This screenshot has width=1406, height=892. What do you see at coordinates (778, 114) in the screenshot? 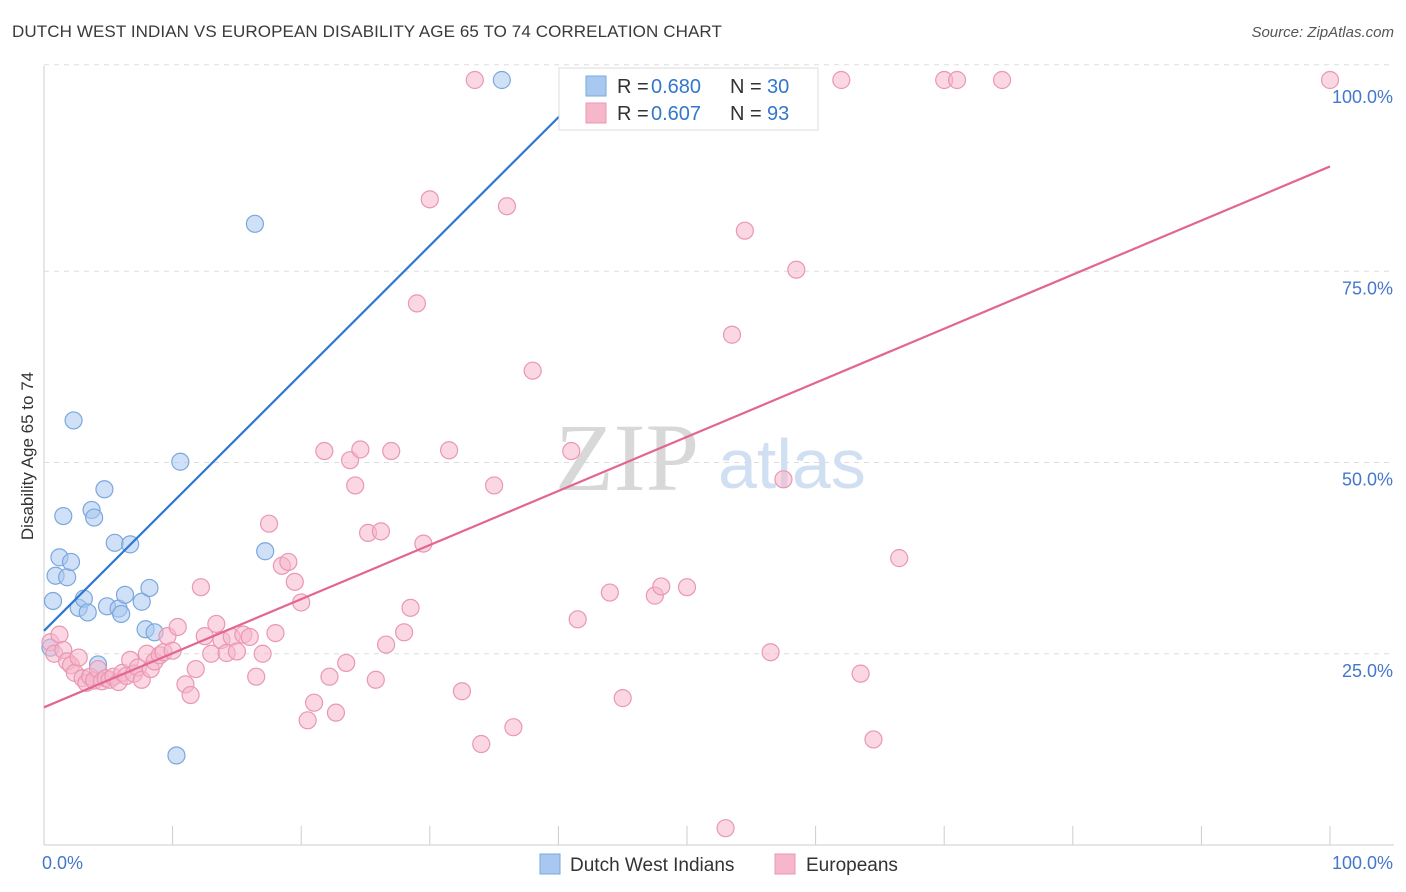
I see `legend-n-value-pink: 93` at bounding box center [778, 114].